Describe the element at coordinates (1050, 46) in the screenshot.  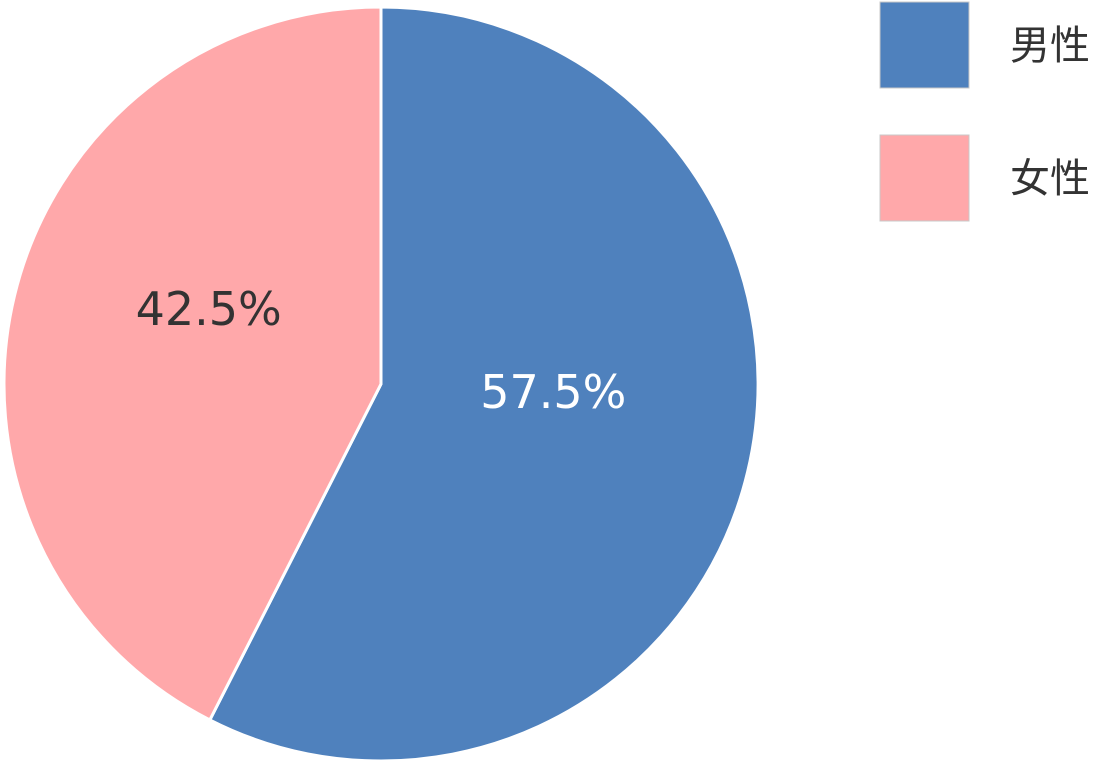
I see `legend-label: 男性` at that location.